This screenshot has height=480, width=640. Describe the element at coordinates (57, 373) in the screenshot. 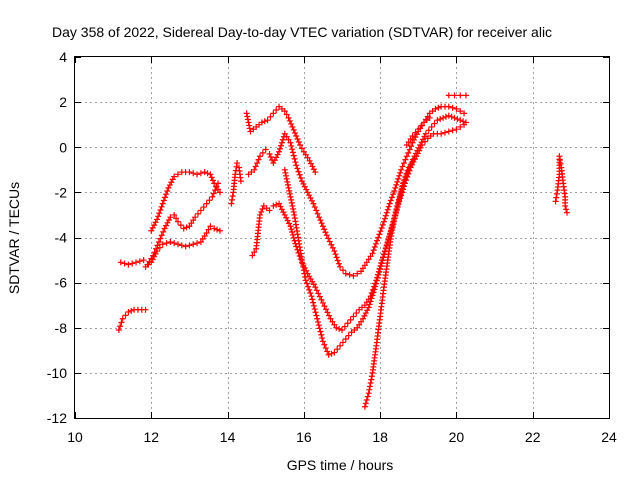

I see `y-tick-label: -10` at that location.